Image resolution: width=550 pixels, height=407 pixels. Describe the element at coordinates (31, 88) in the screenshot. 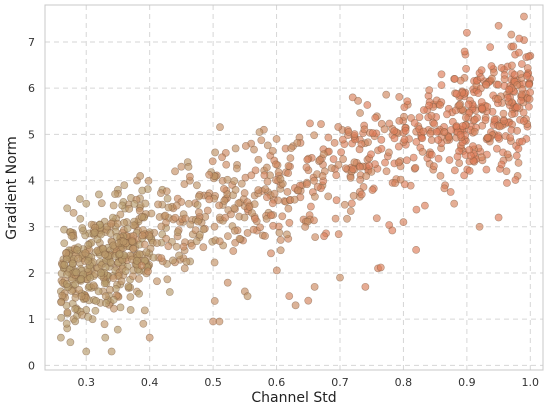

I see `y-tick-label: 6` at that location.